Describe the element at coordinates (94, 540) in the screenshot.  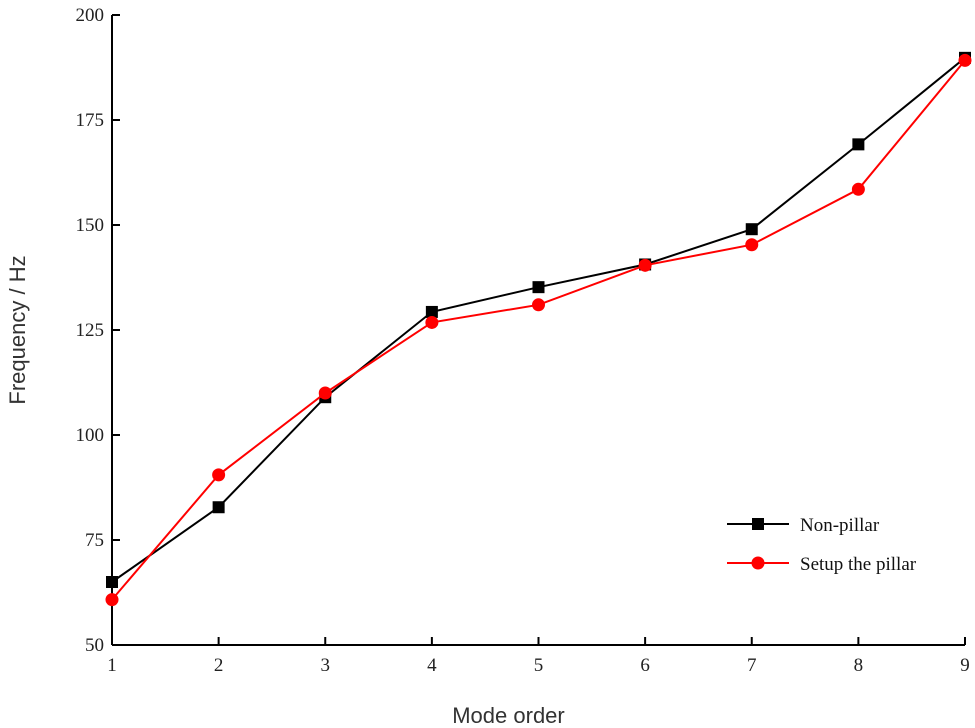
I see `y-tick-label: 75` at that location.